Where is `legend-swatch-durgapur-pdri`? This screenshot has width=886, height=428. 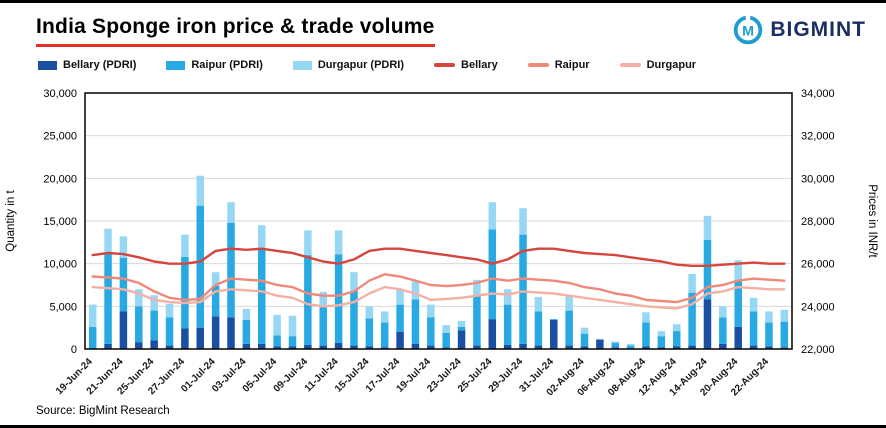 legend-swatch-durgapur-pdri is located at coordinates (302, 65).